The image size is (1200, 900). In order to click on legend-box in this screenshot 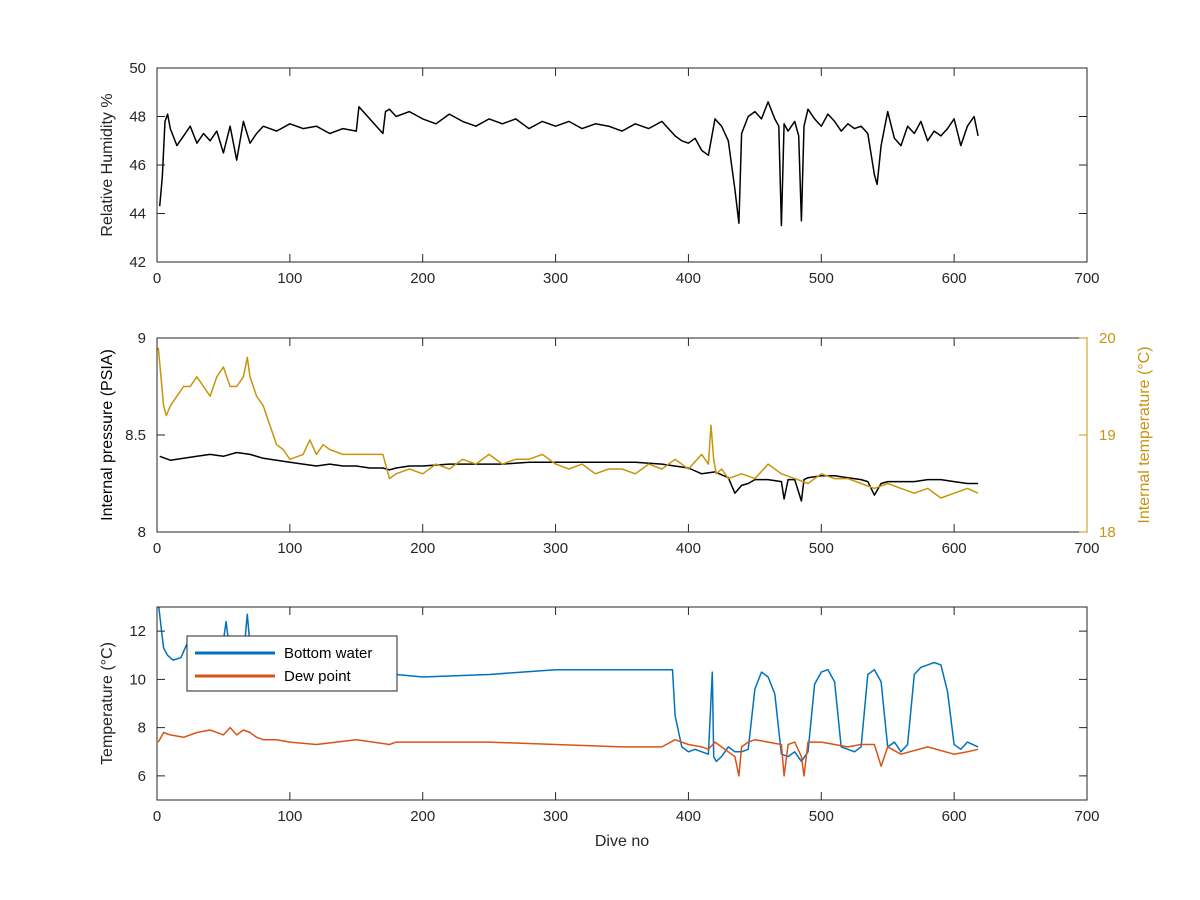, I will do `click(292, 663)`.